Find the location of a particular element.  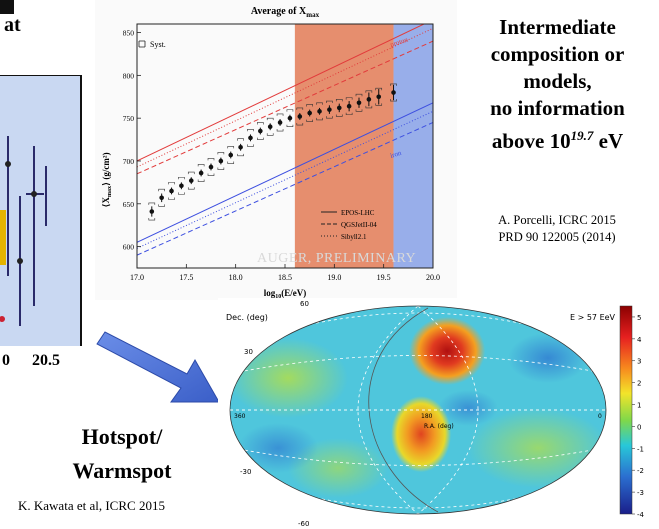

left-chart-marks is located at coordinates (23, 231).